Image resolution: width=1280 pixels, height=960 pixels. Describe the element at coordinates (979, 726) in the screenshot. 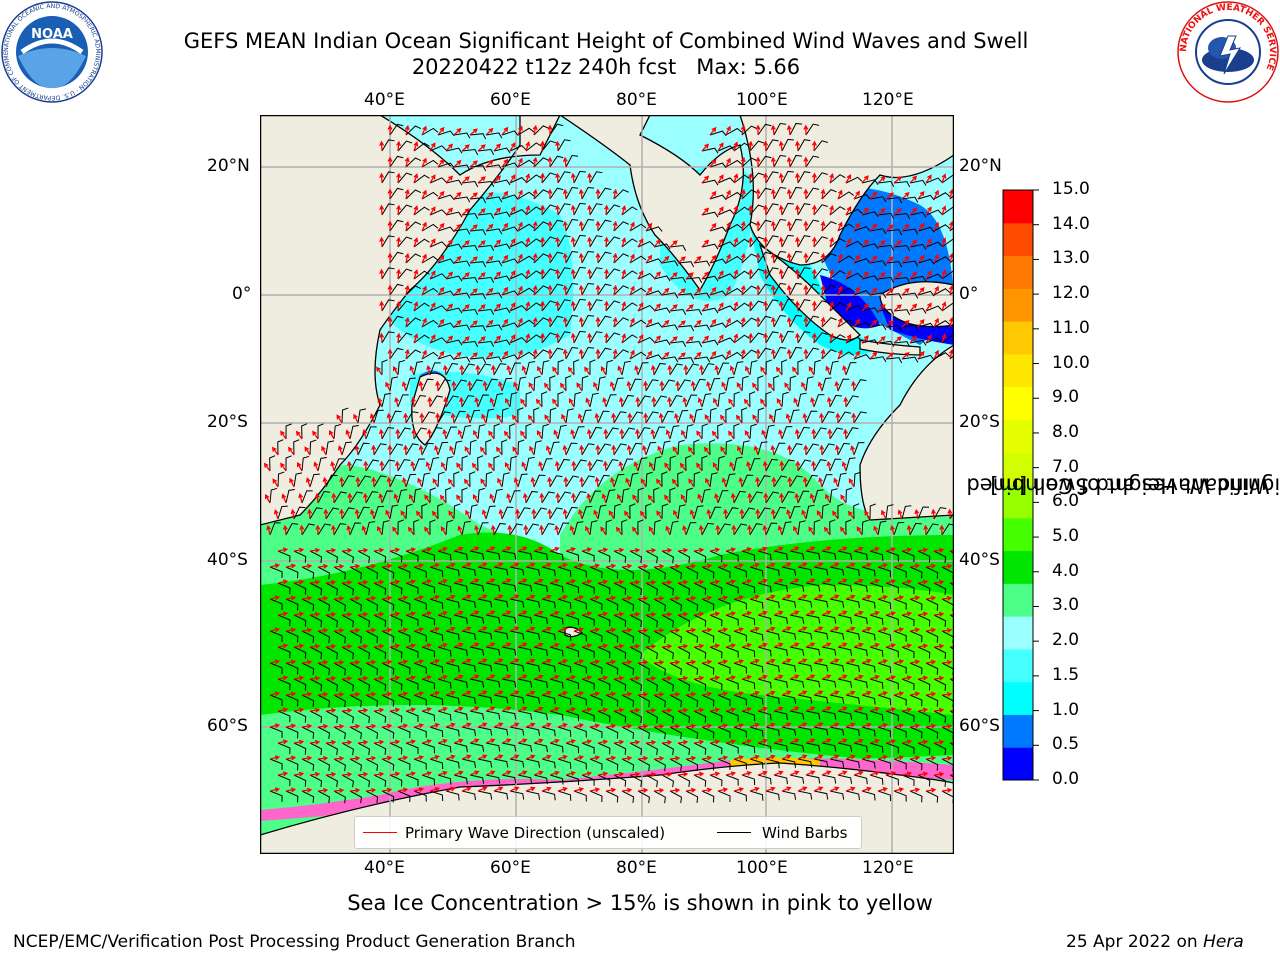

I see `lat-label-right: 60°S` at that location.